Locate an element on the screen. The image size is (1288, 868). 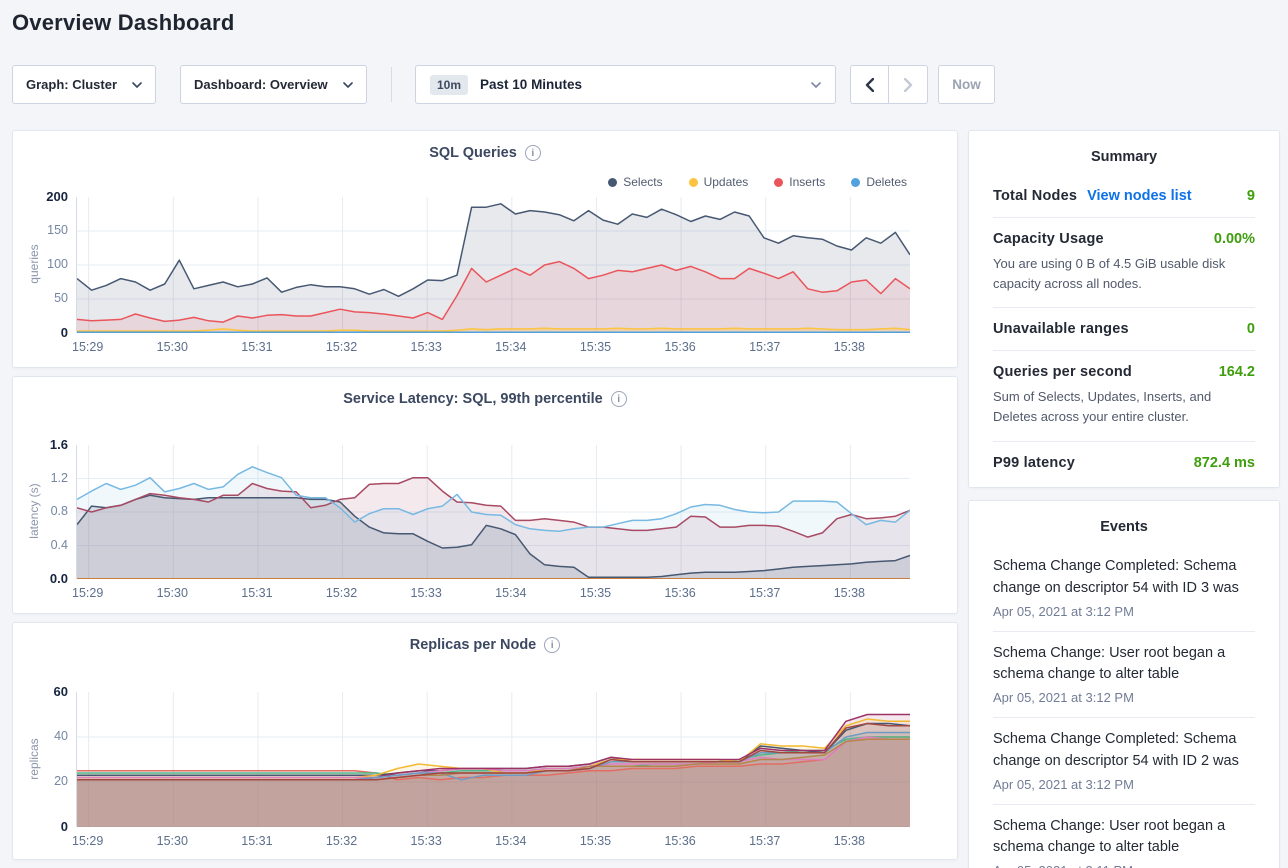
chevron-right-icon is located at coordinates (907, 84).